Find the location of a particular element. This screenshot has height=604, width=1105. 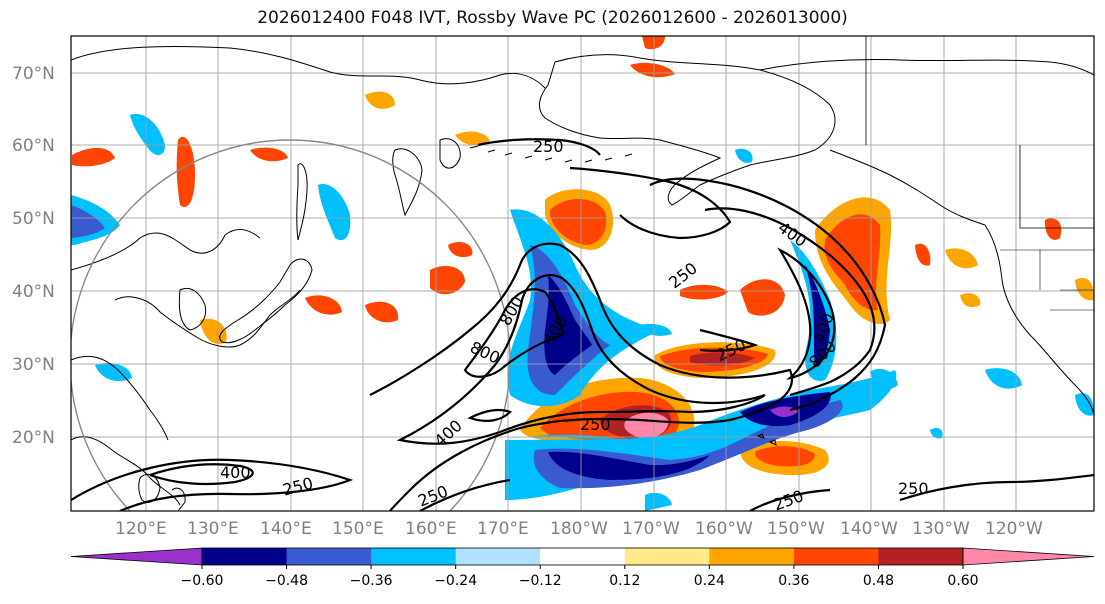

latitude-label: 40°N is located at coordinates (33, 292).